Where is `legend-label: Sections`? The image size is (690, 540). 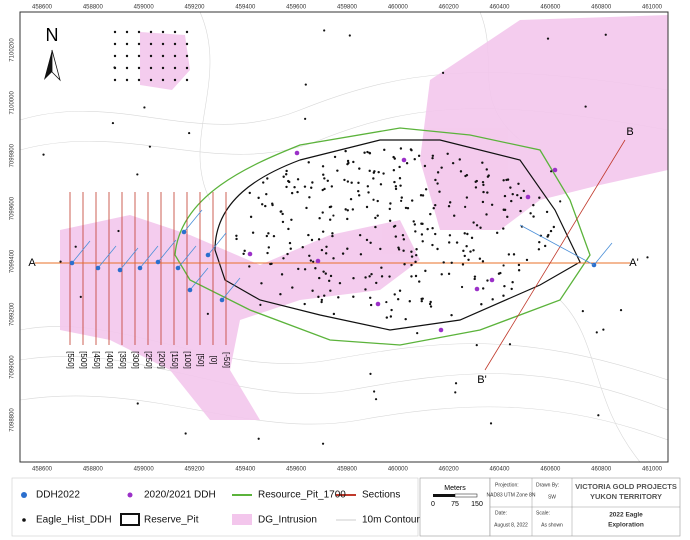 legend-label: Sections is located at coordinates (381, 495).